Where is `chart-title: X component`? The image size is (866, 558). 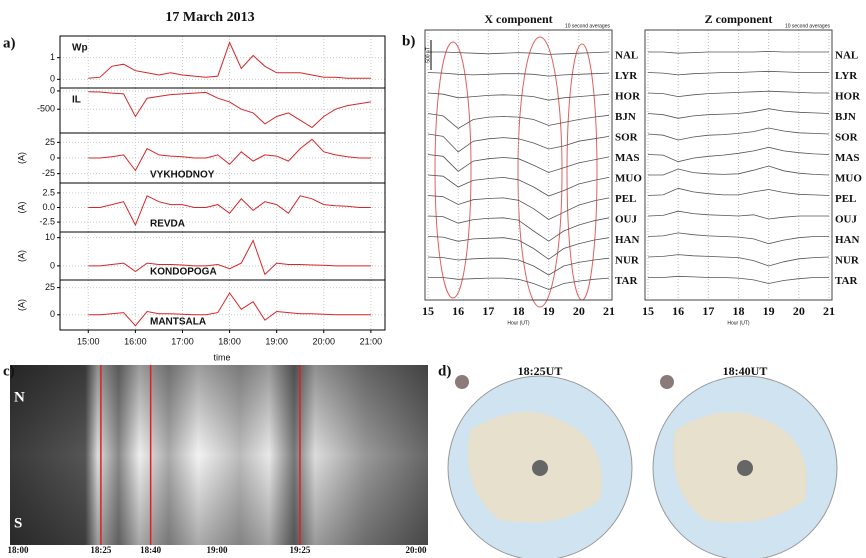 chart-title: X component is located at coordinates (518, 19).